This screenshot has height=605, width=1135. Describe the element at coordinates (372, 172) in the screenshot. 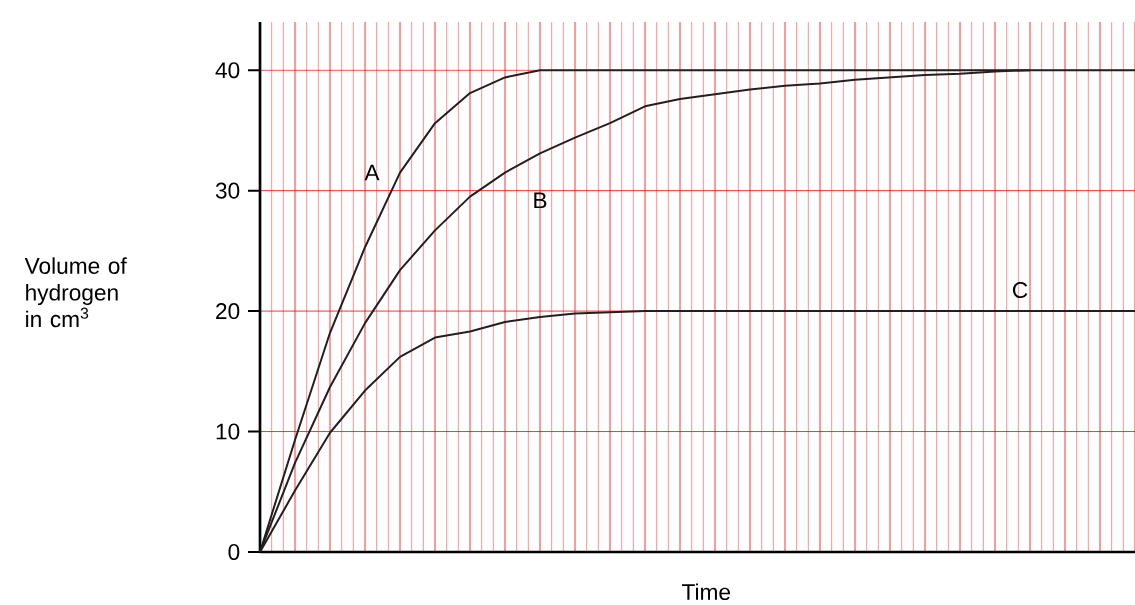

I see `series-label: A` at that location.